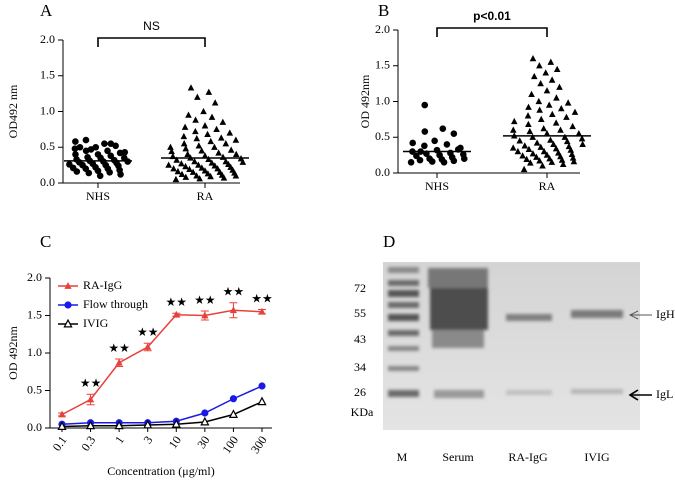  Describe the element at coordinates (103, 285) in the screenshot. I see `legend-label: RA-IgG` at that location.